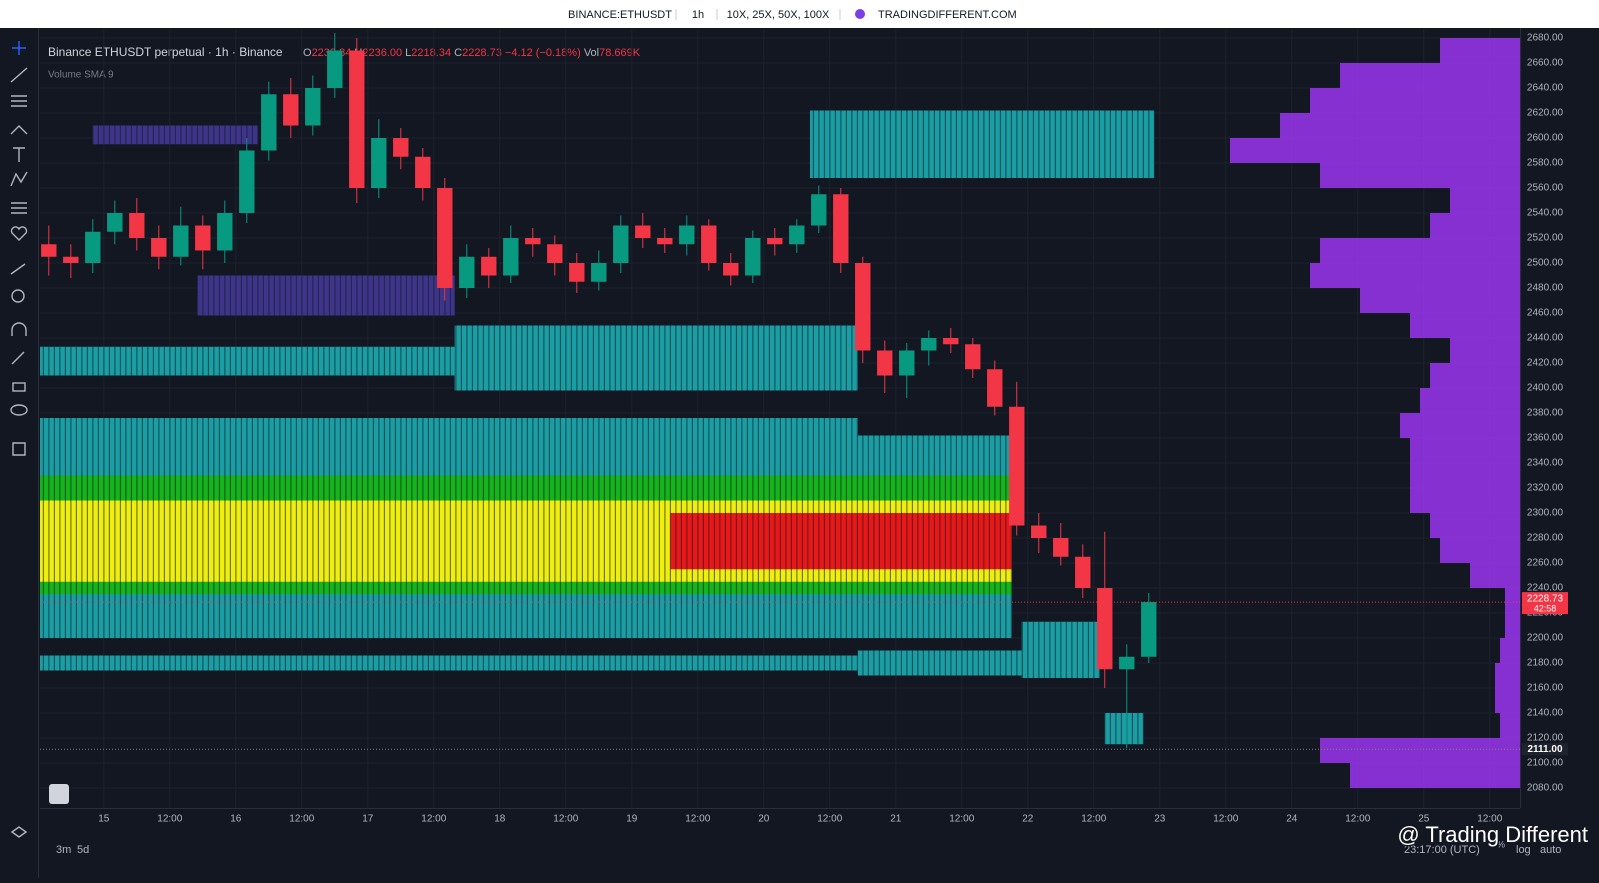  Describe the element at coordinates (19, 439) in the screenshot. I see `tool-icons` at that location.